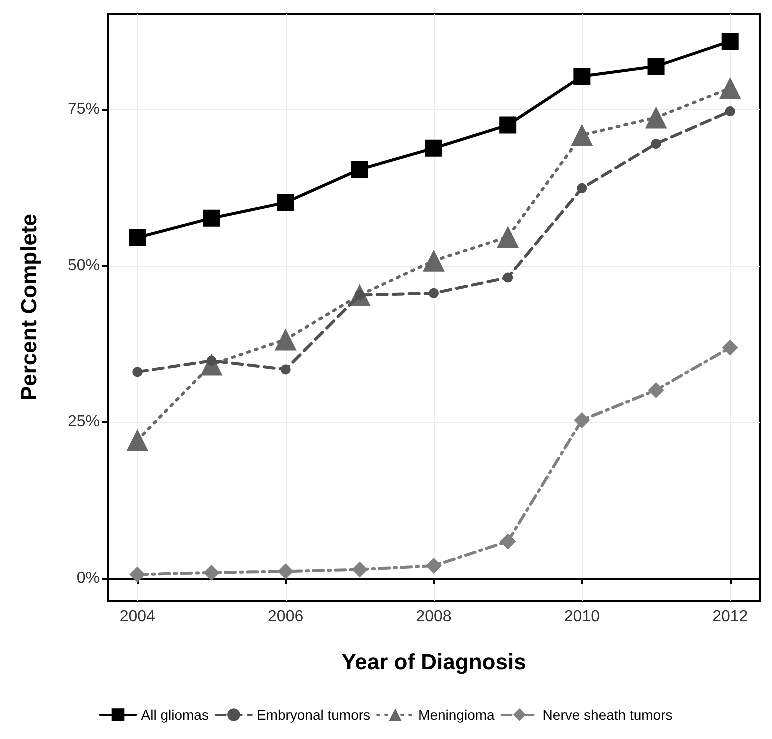  I want to click on x-axis-title: Year of Diagnosis, so click(434, 662).